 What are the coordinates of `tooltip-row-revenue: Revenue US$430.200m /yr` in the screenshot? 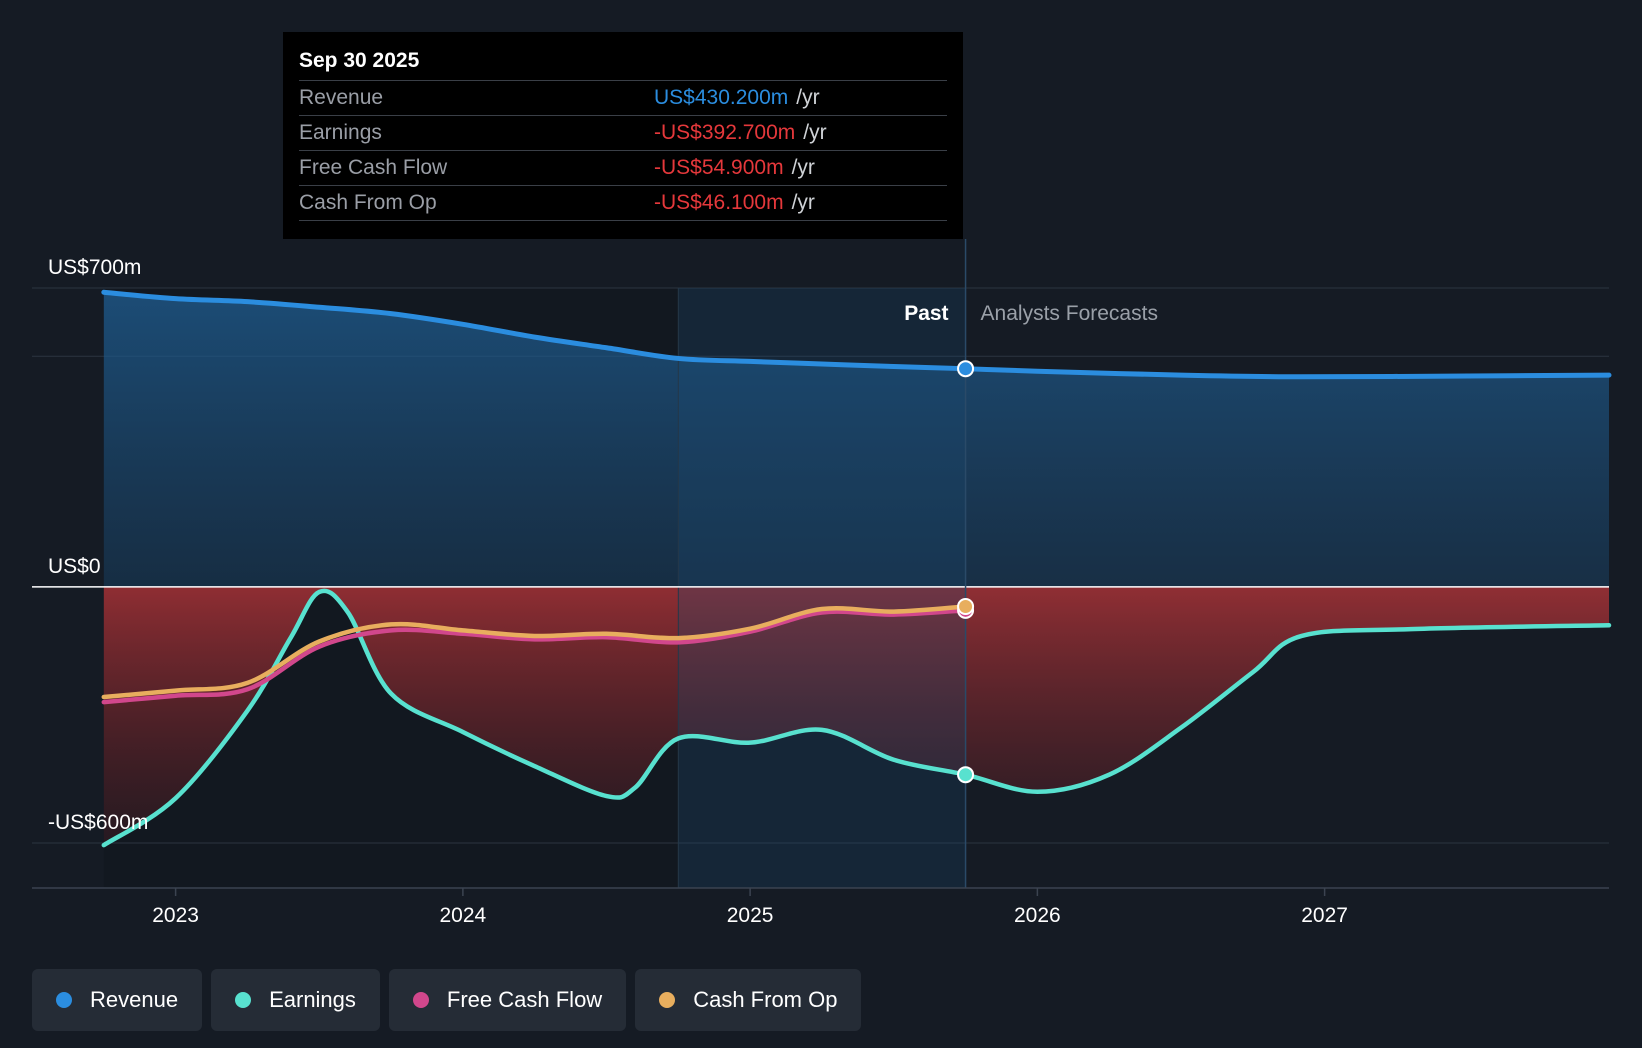 It's located at (623, 97).